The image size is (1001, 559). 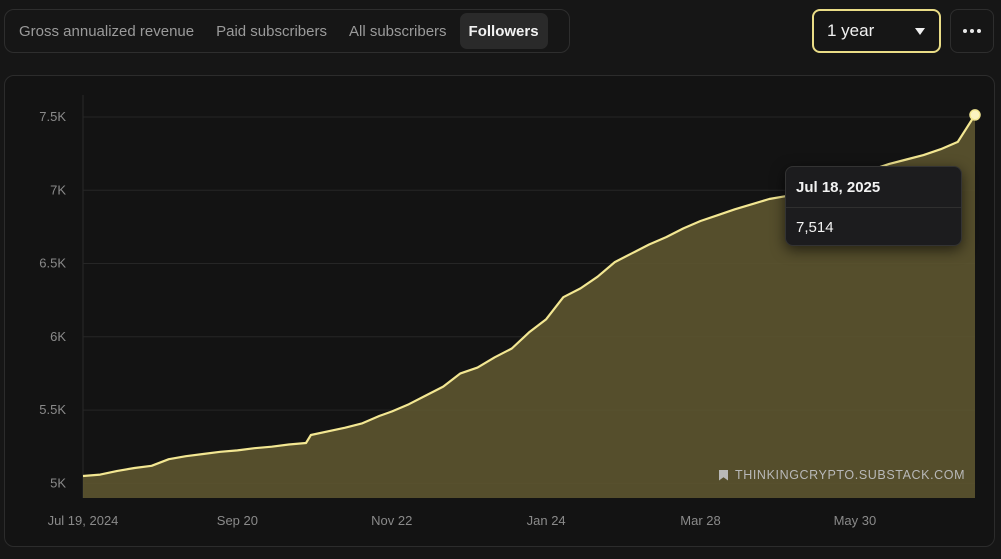 What do you see at coordinates (965, 31) in the screenshot?
I see `more-horizontal-icon` at bounding box center [965, 31].